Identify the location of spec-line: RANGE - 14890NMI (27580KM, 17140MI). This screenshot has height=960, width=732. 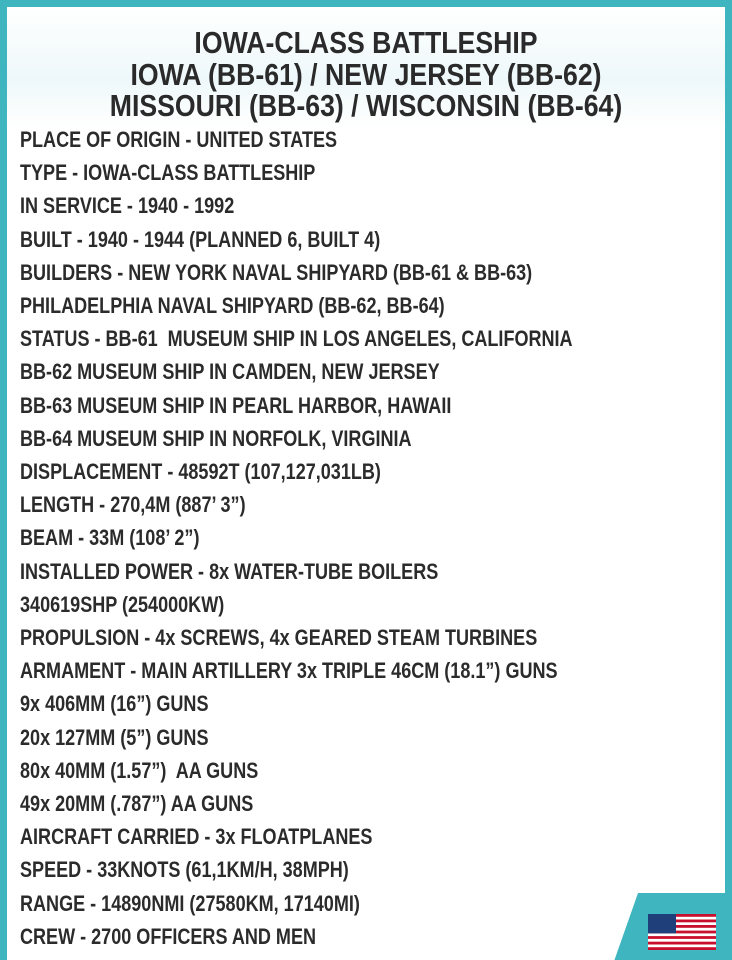
(190, 903).